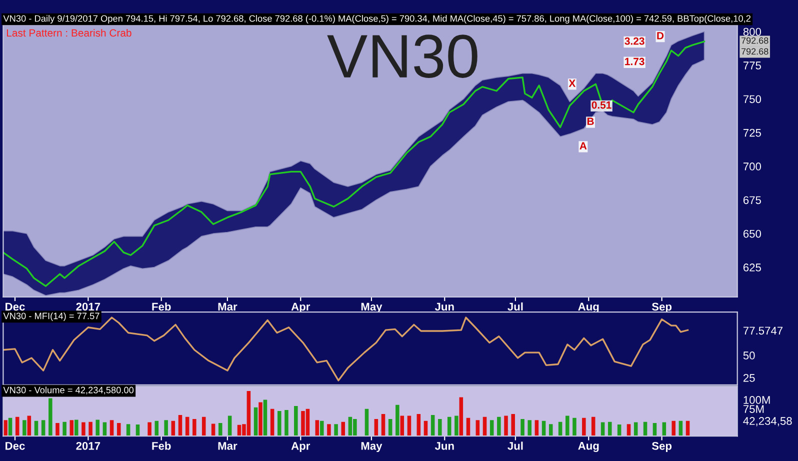  Describe the element at coordinates (634, 41) in the screenshot. I see `annotation: 3.23` at that location.